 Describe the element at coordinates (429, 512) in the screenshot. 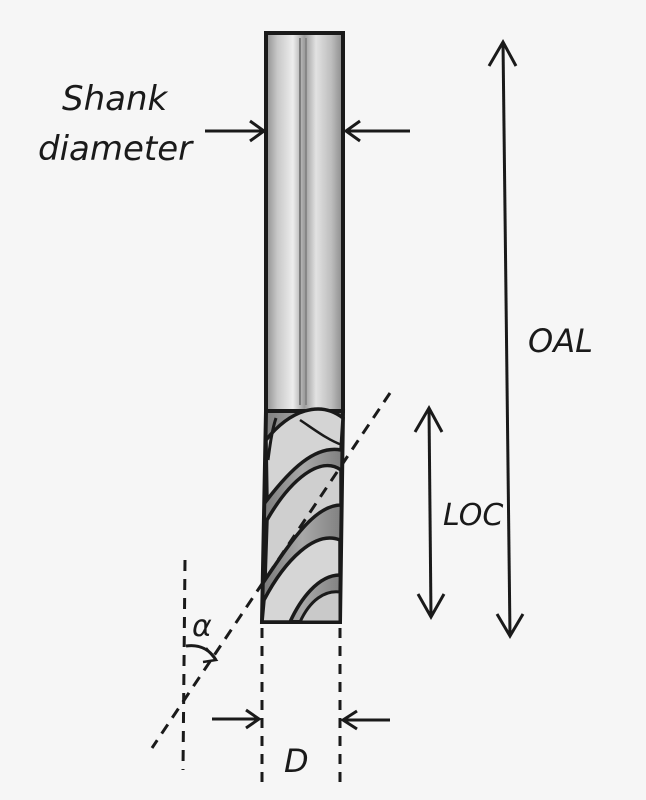

I see `loc-arrow` at that location.